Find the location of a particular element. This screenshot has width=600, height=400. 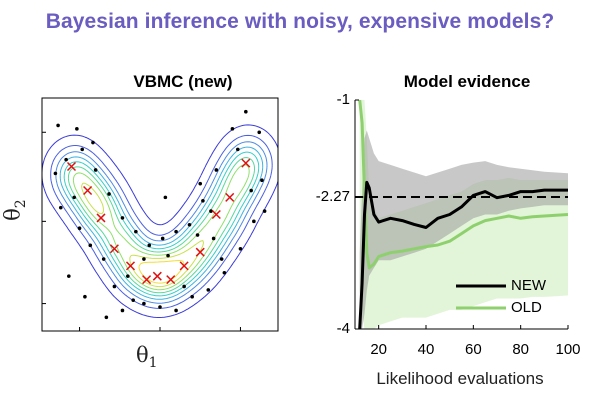

center-markers is located at coordinates (158, 221).